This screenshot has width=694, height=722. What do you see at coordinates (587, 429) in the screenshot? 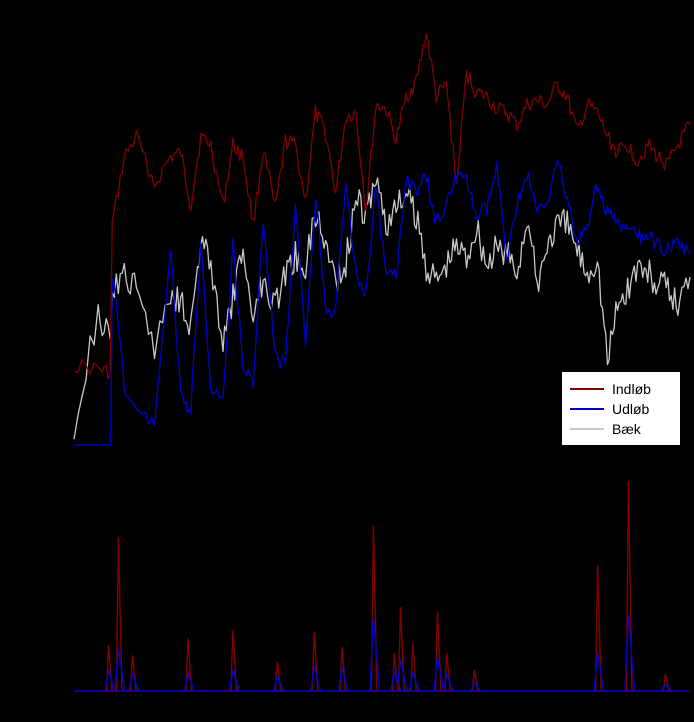
I see `legend-swatch-baek` at bounding box center [587, 429].